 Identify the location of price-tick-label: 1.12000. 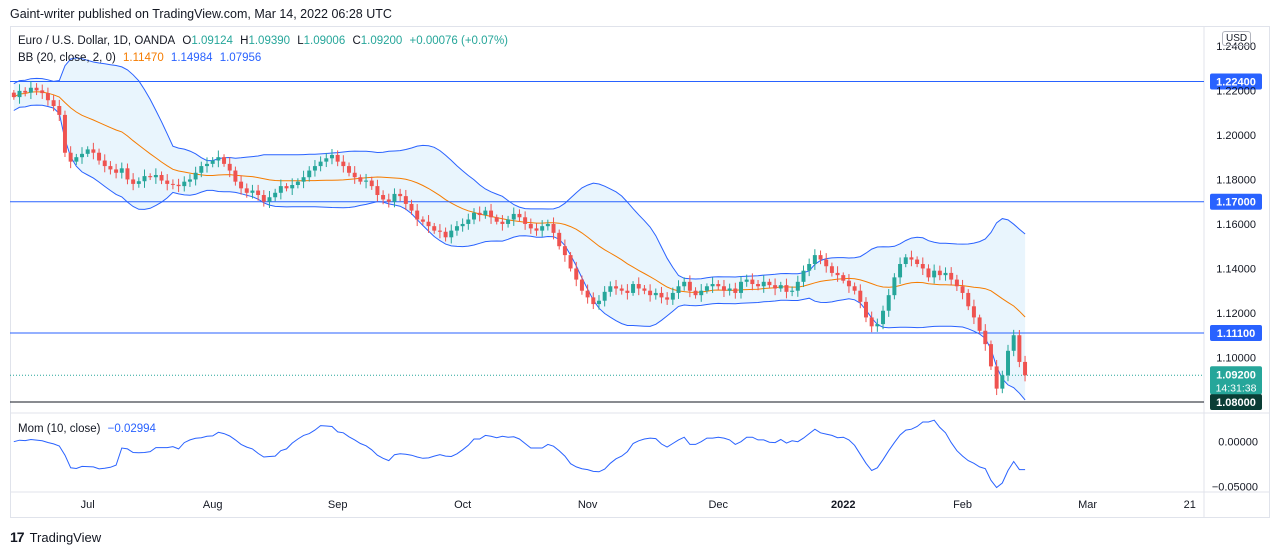
(1236, 314).